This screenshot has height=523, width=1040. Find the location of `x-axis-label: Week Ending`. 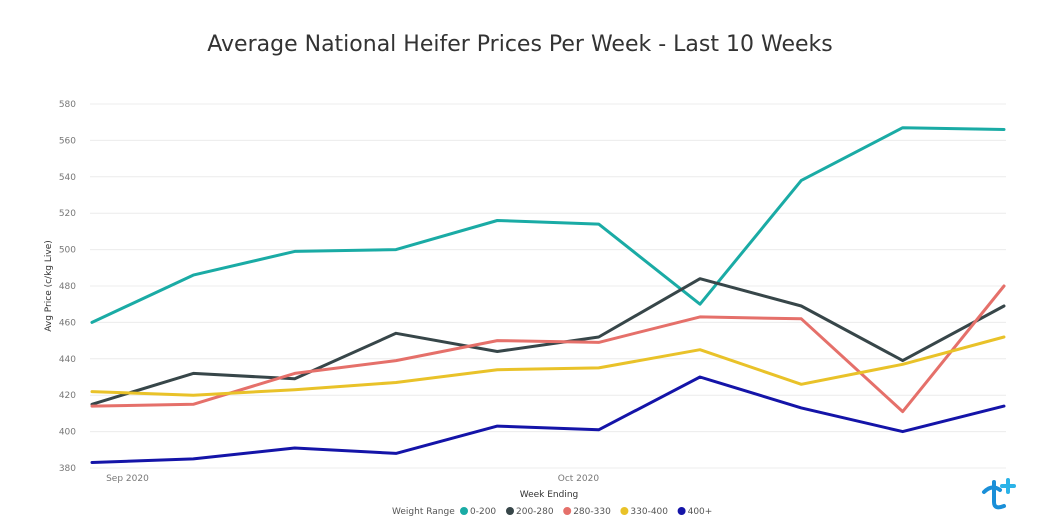

x-axis-label: Week Ending is located at coordinates (549, 495).